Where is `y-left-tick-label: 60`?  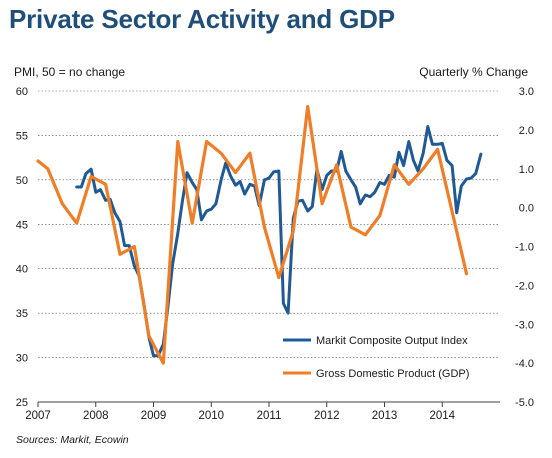 y-left-tick-label: 60 is located at coordinates (22, 92).